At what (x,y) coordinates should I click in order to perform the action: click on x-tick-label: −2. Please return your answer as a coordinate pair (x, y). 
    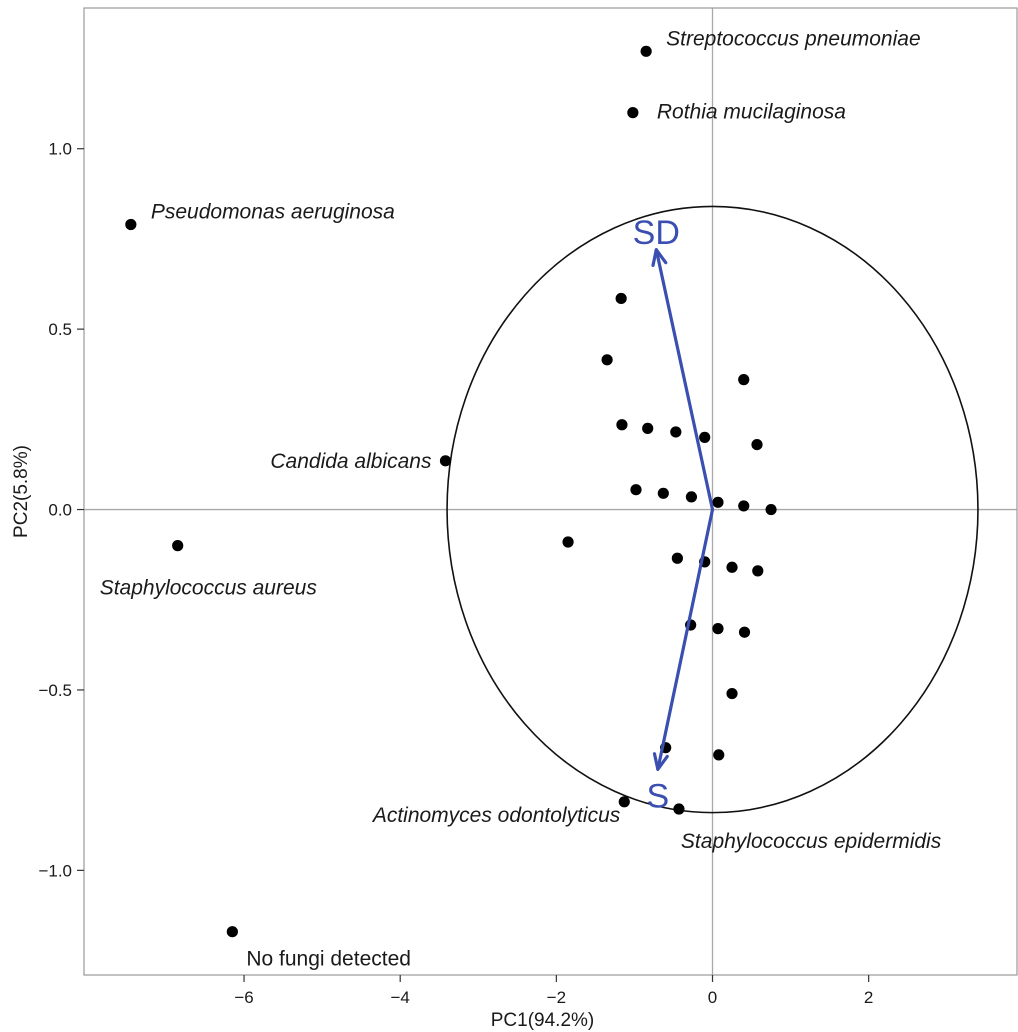
    Looking at the image, I should click on (556, 997).